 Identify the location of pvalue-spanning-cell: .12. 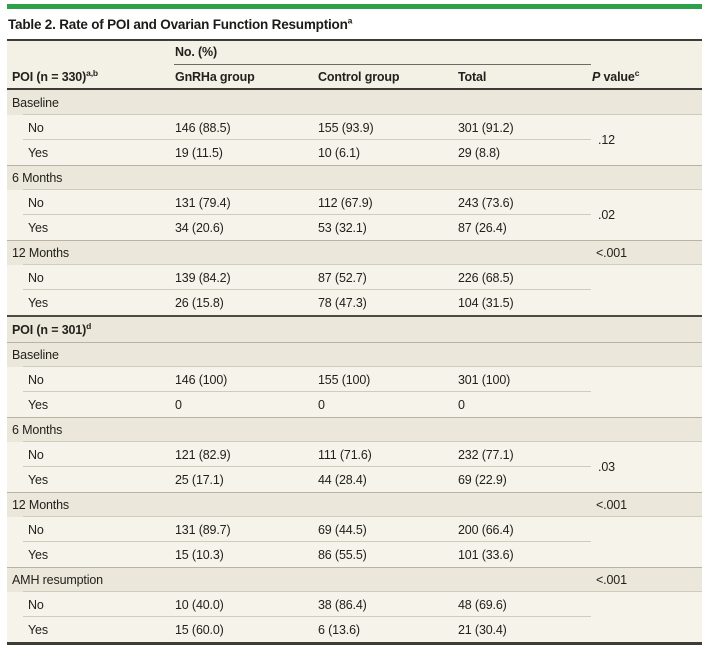
(606, 140).